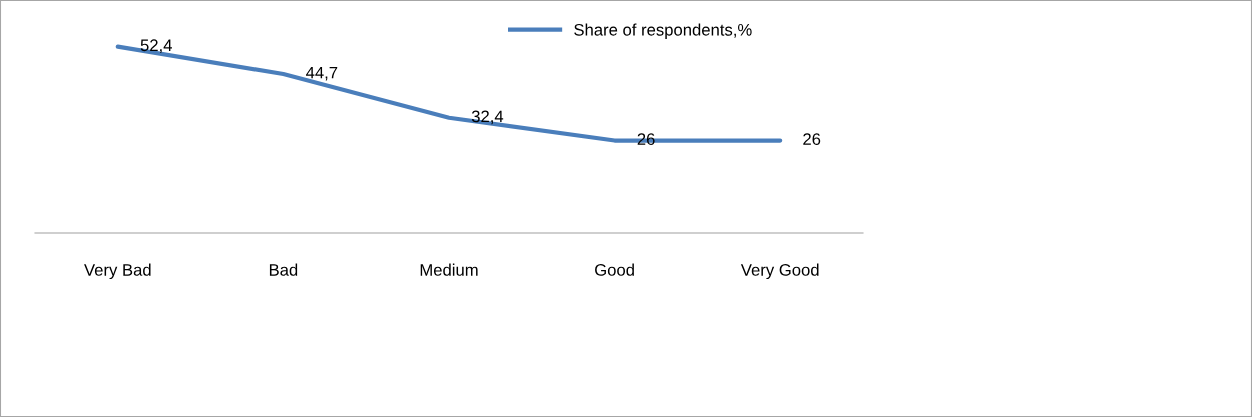 The image size is (1252, 417). I want to click on legend-label: Share of respondents,%, so click(663, 31).